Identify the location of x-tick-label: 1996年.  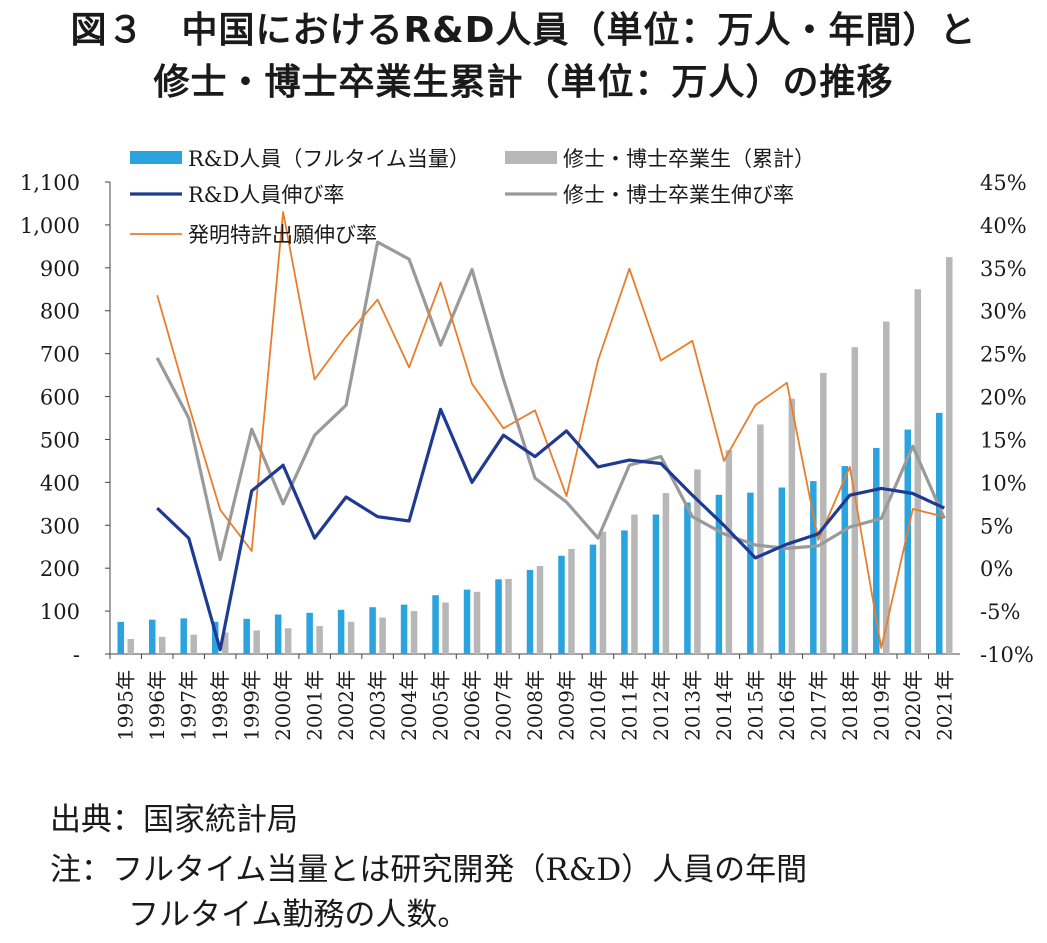
(157, 705).